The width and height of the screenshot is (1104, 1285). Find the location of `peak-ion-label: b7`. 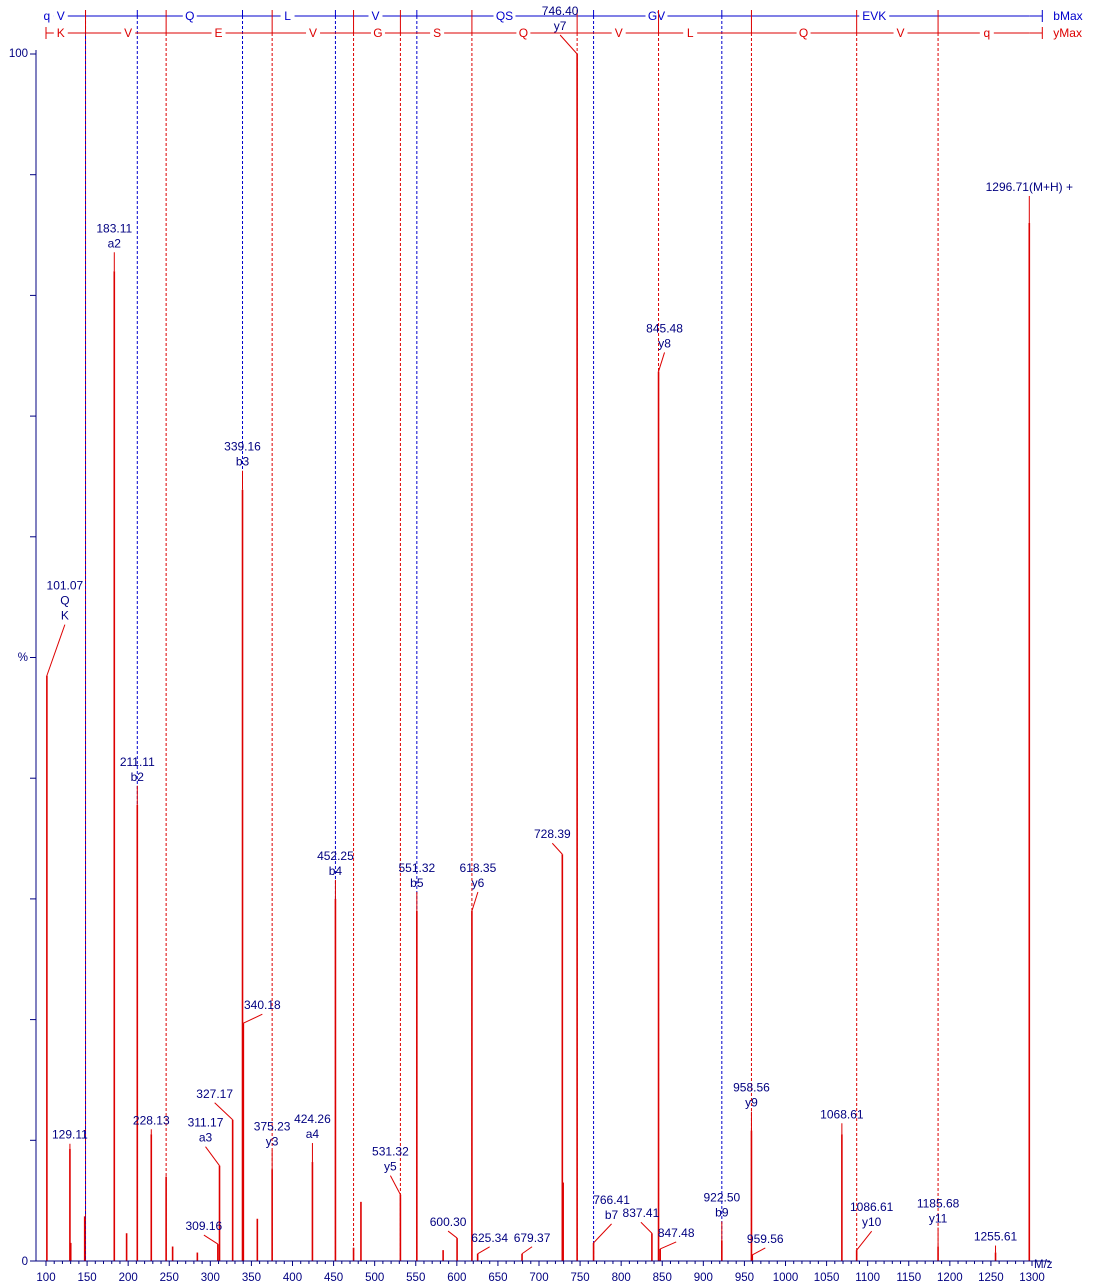

peak-ion-label: b7 is located at coordinates (612, 1215).